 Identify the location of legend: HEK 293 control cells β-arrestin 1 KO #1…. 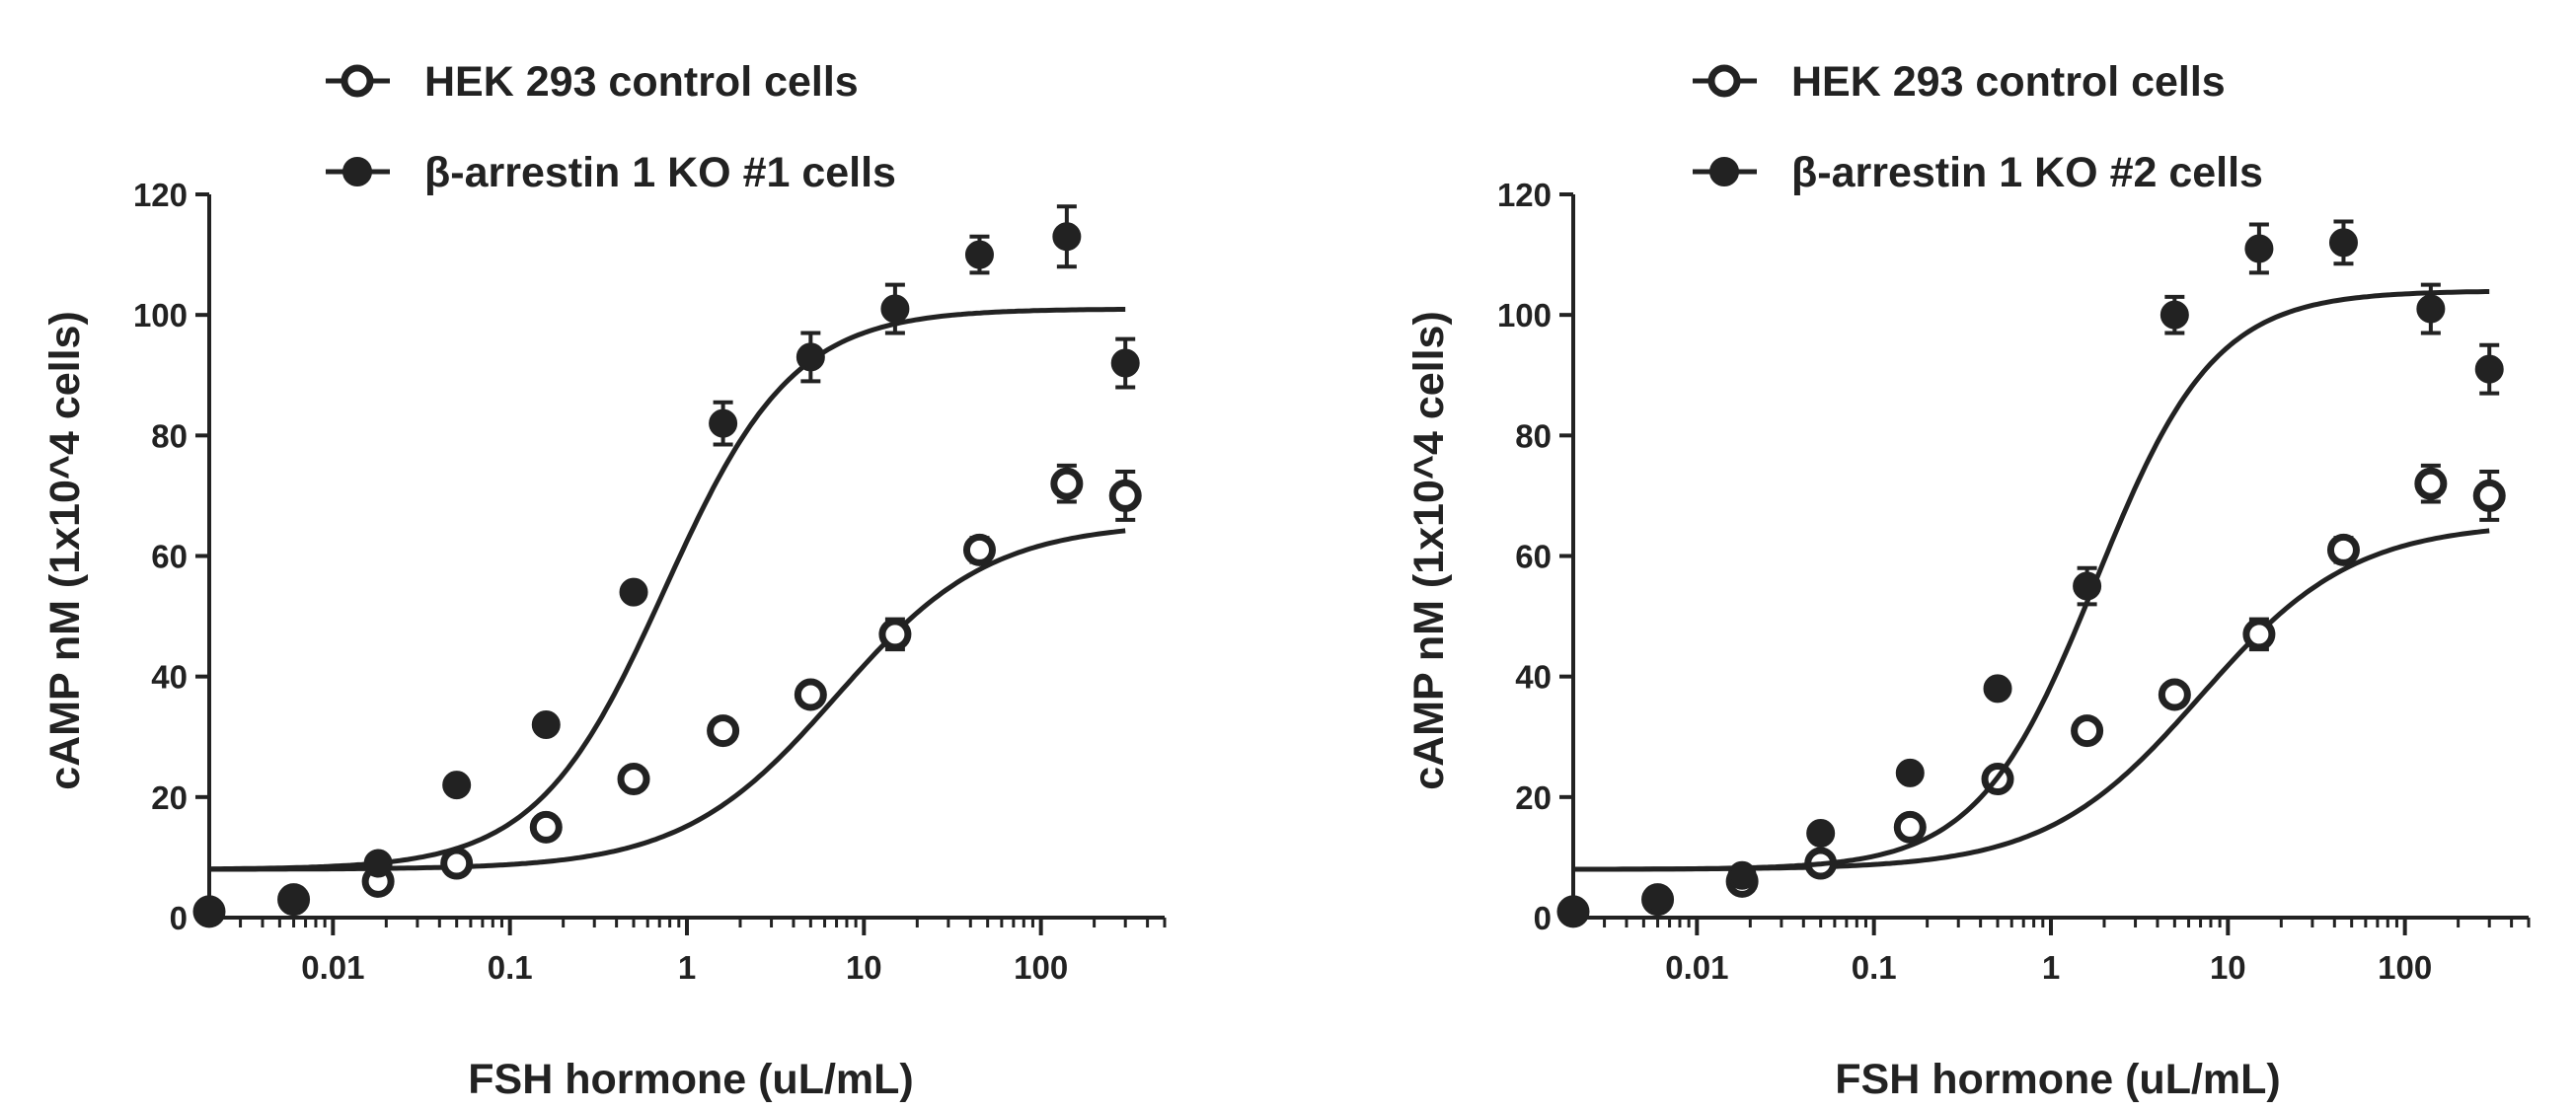
(611, 127).